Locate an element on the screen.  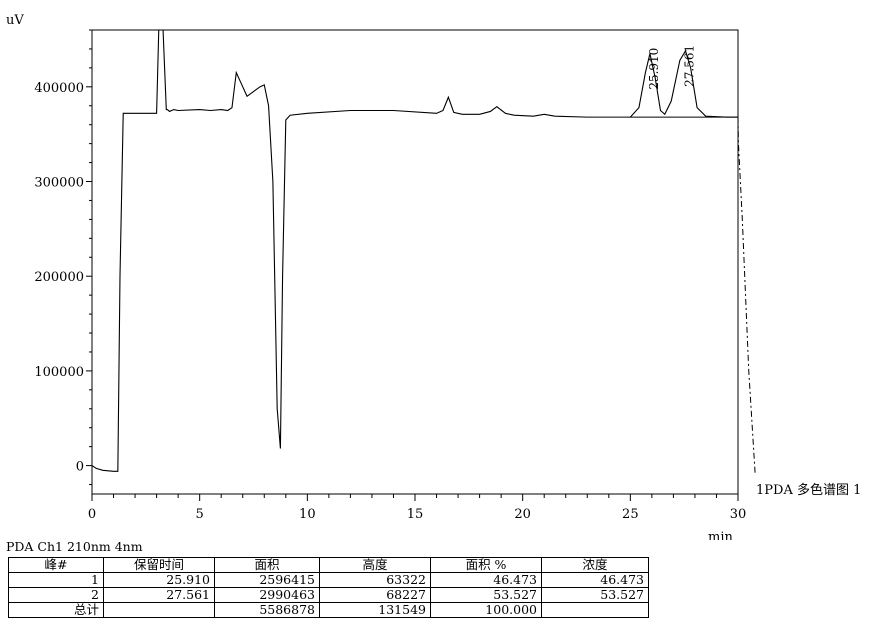
y-tick-label: 200000 is located at coordinates (59, 277).